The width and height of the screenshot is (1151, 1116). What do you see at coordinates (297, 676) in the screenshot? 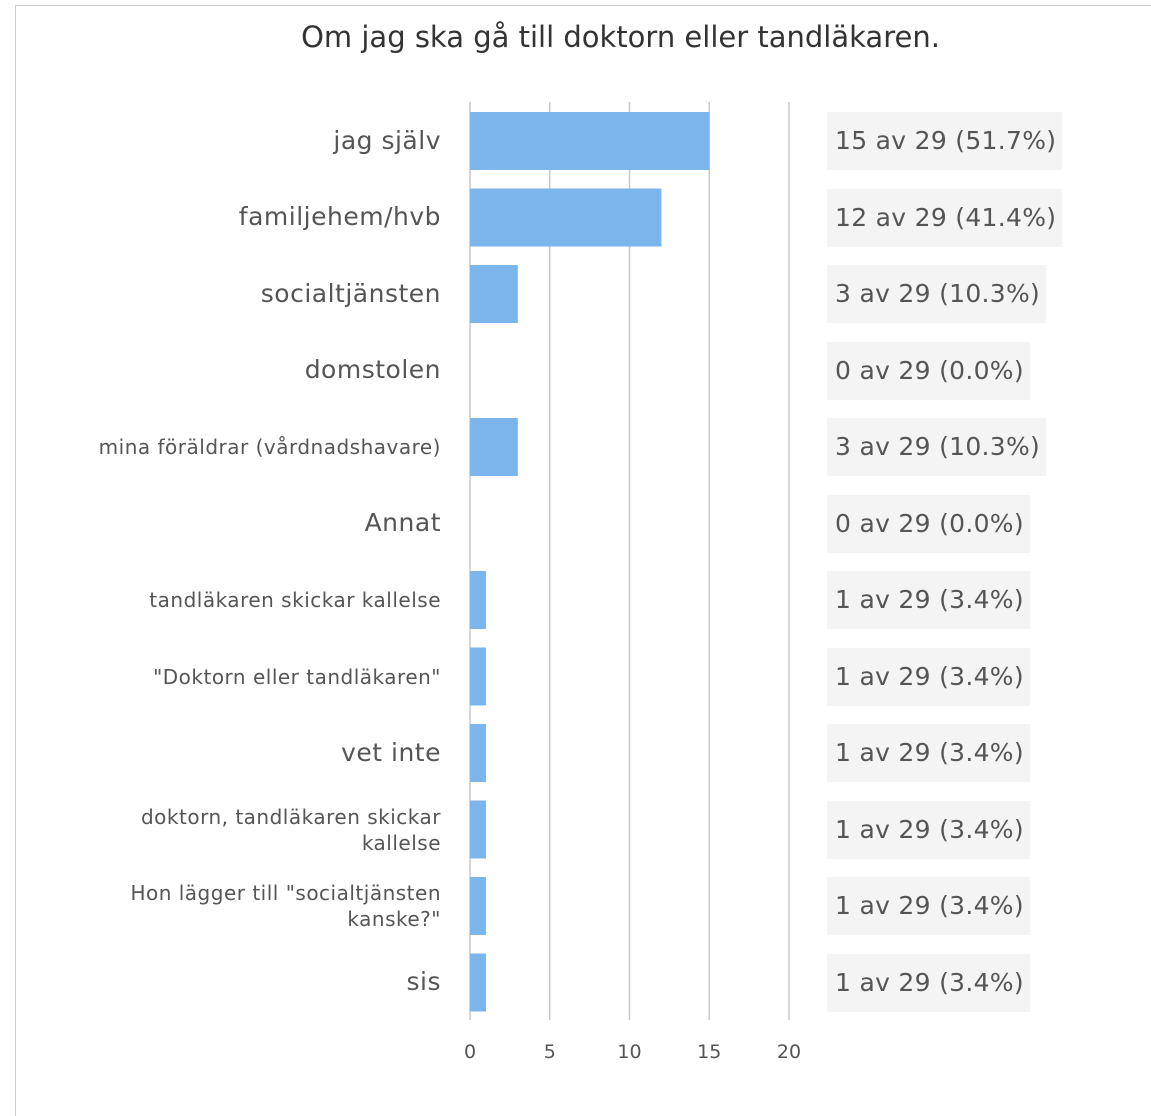
I see `category-label: "Doktorn eller tandläkaren"` at bounding box center [297, 676].